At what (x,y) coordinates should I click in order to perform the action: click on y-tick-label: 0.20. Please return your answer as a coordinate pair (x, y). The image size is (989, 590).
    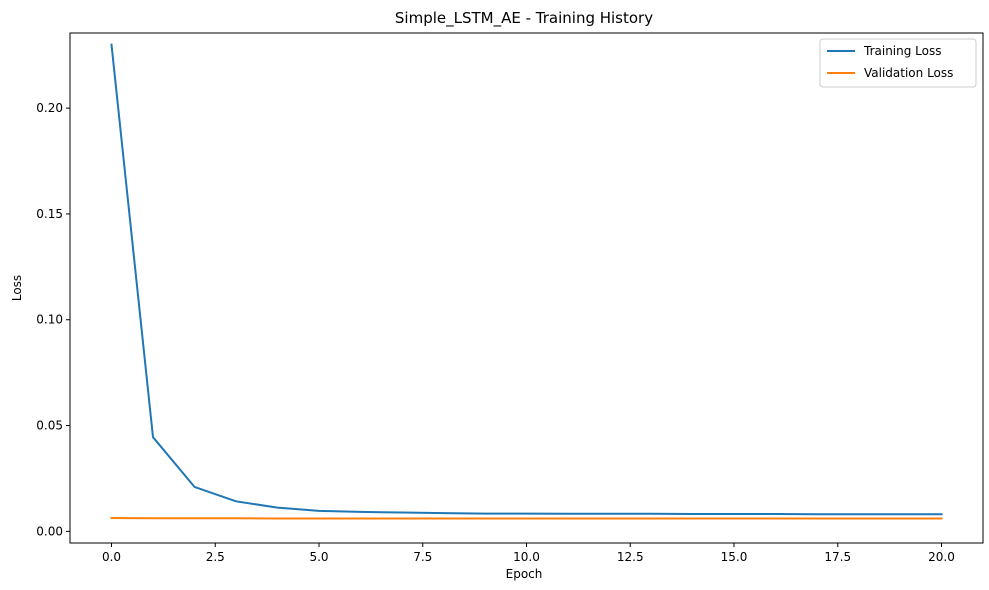
    Looking at the image, I should click on (49, 108).